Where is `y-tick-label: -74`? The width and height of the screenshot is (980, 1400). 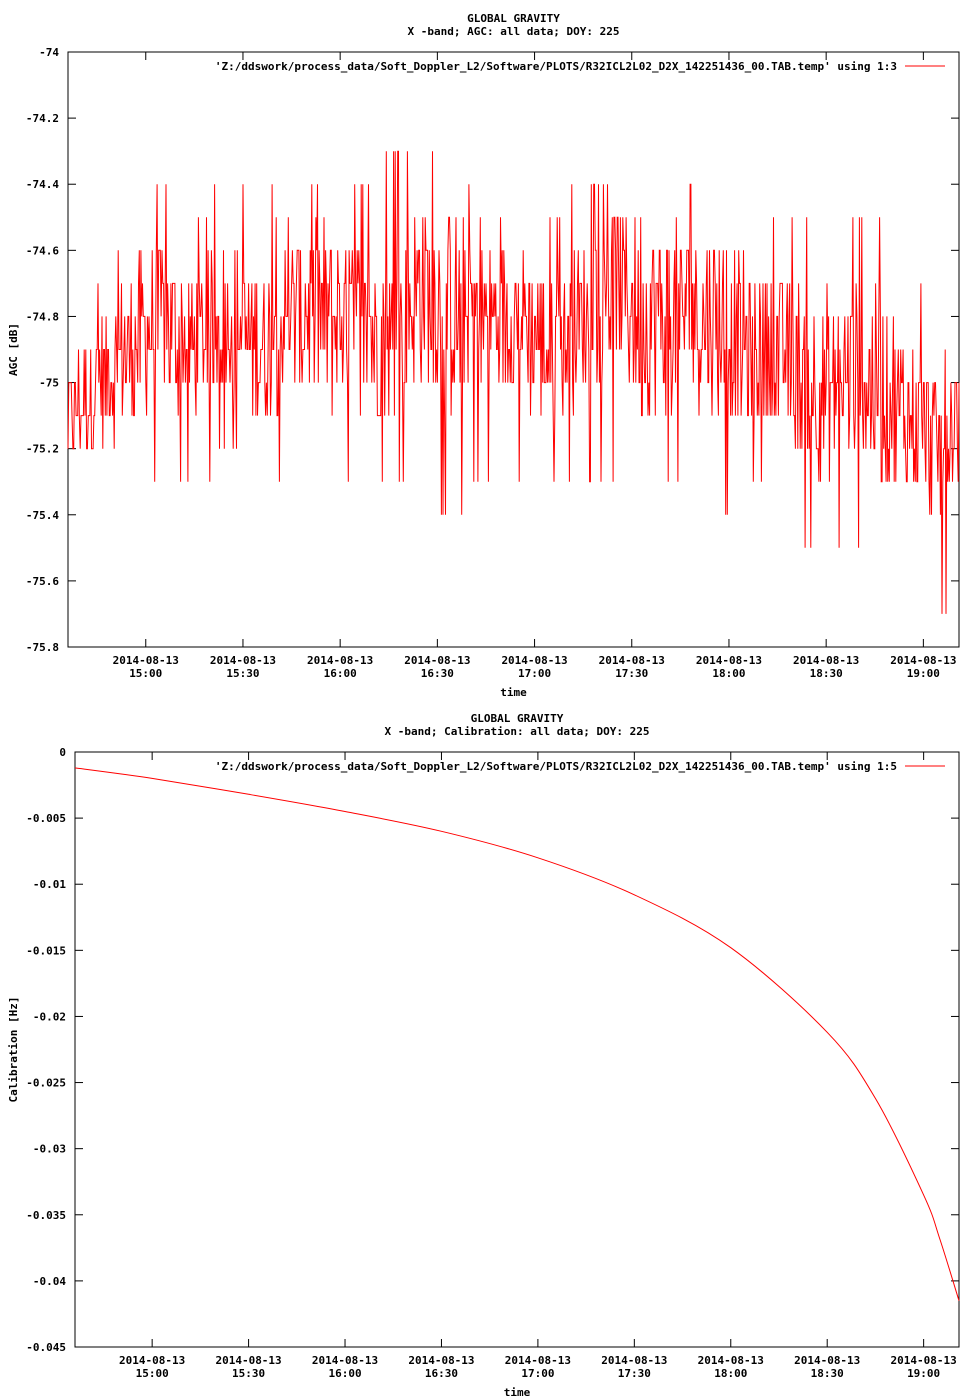
y-tick-label: -74 is located at coordinates (49, 52).